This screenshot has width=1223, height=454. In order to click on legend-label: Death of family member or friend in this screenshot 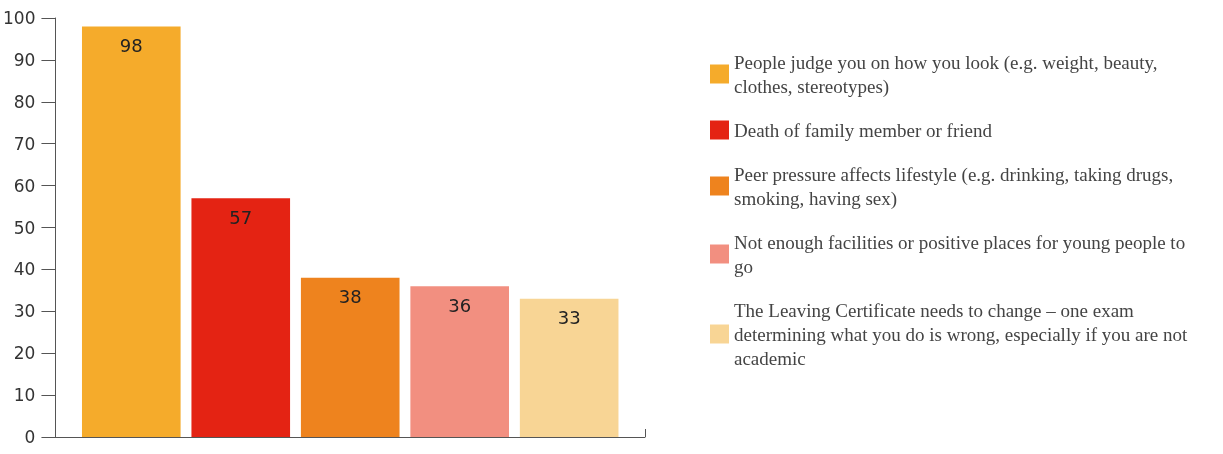, I will do `click(863, 130)`.